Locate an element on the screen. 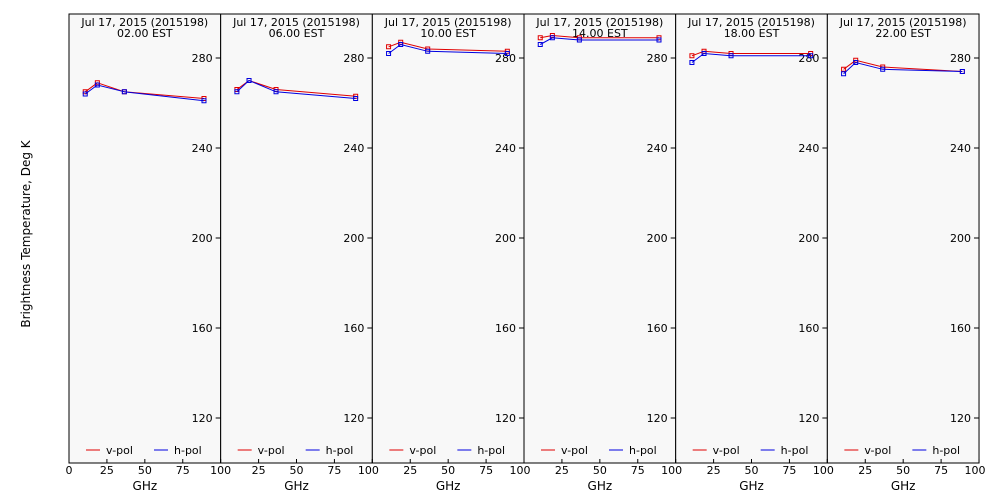  y-axis-label: Brightness Temperature, Deg K is located at coordinates (26, 233).